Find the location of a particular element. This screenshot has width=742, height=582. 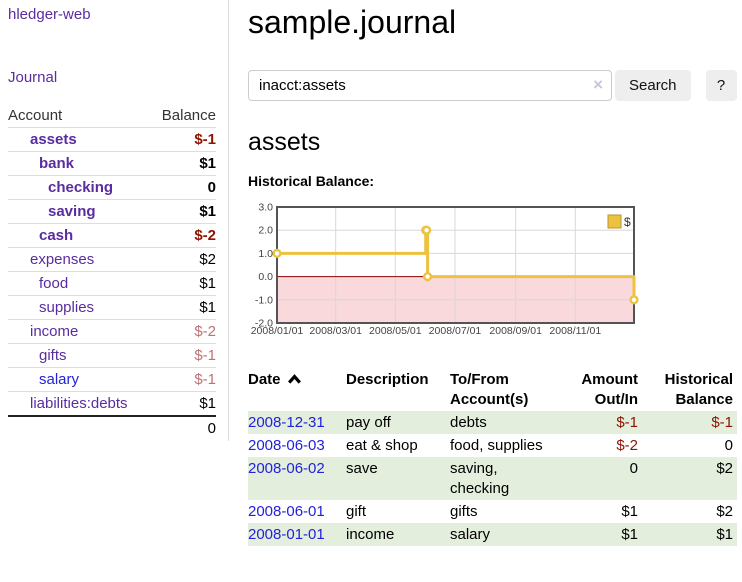

register-amount: $-2 is located at coordinates (627, 445).